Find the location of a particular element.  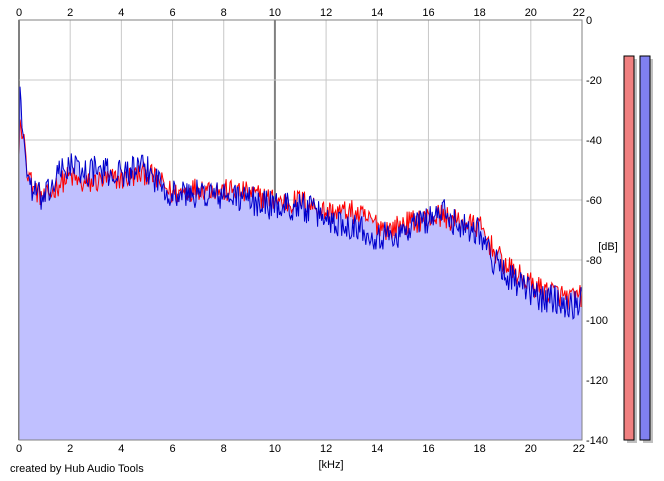

x-tick-label-top: 10 is located at coordinates (275, 13).